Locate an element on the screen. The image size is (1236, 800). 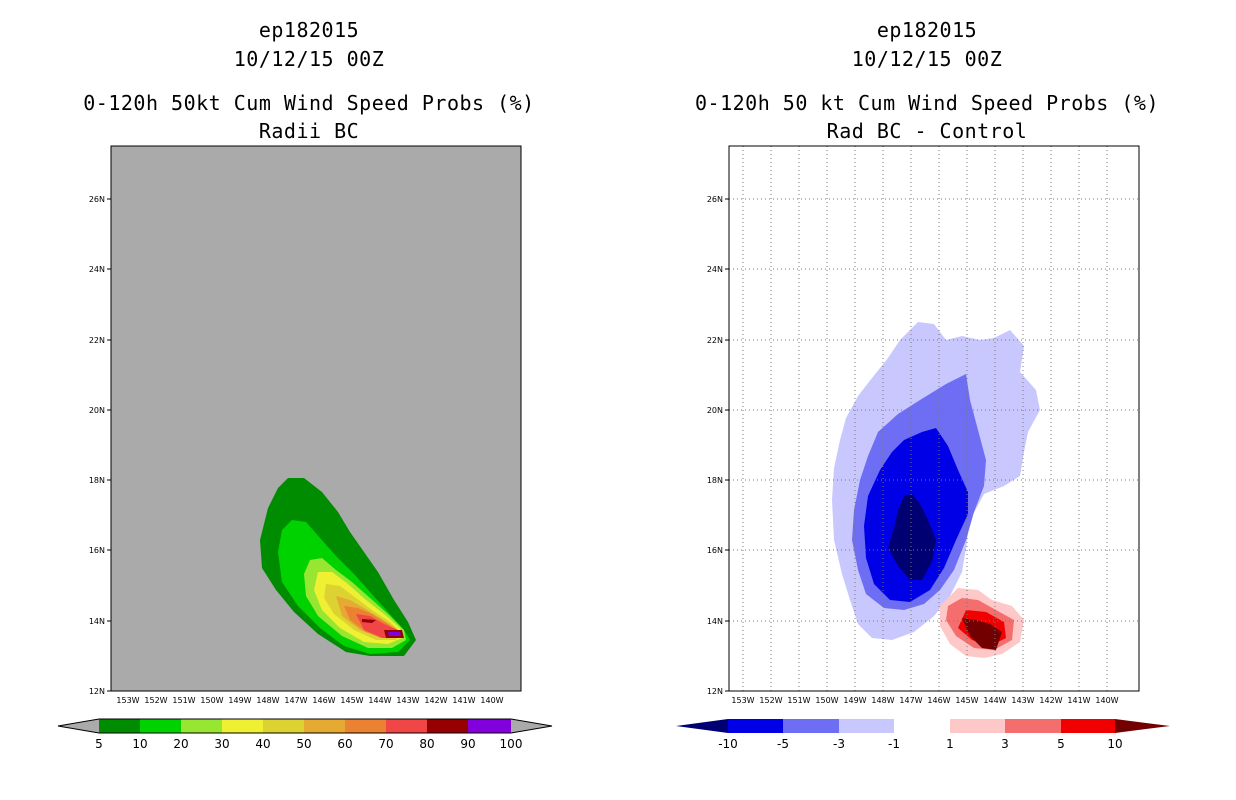
left-colorbar-label: 30 is located at coordinates (221, 744).